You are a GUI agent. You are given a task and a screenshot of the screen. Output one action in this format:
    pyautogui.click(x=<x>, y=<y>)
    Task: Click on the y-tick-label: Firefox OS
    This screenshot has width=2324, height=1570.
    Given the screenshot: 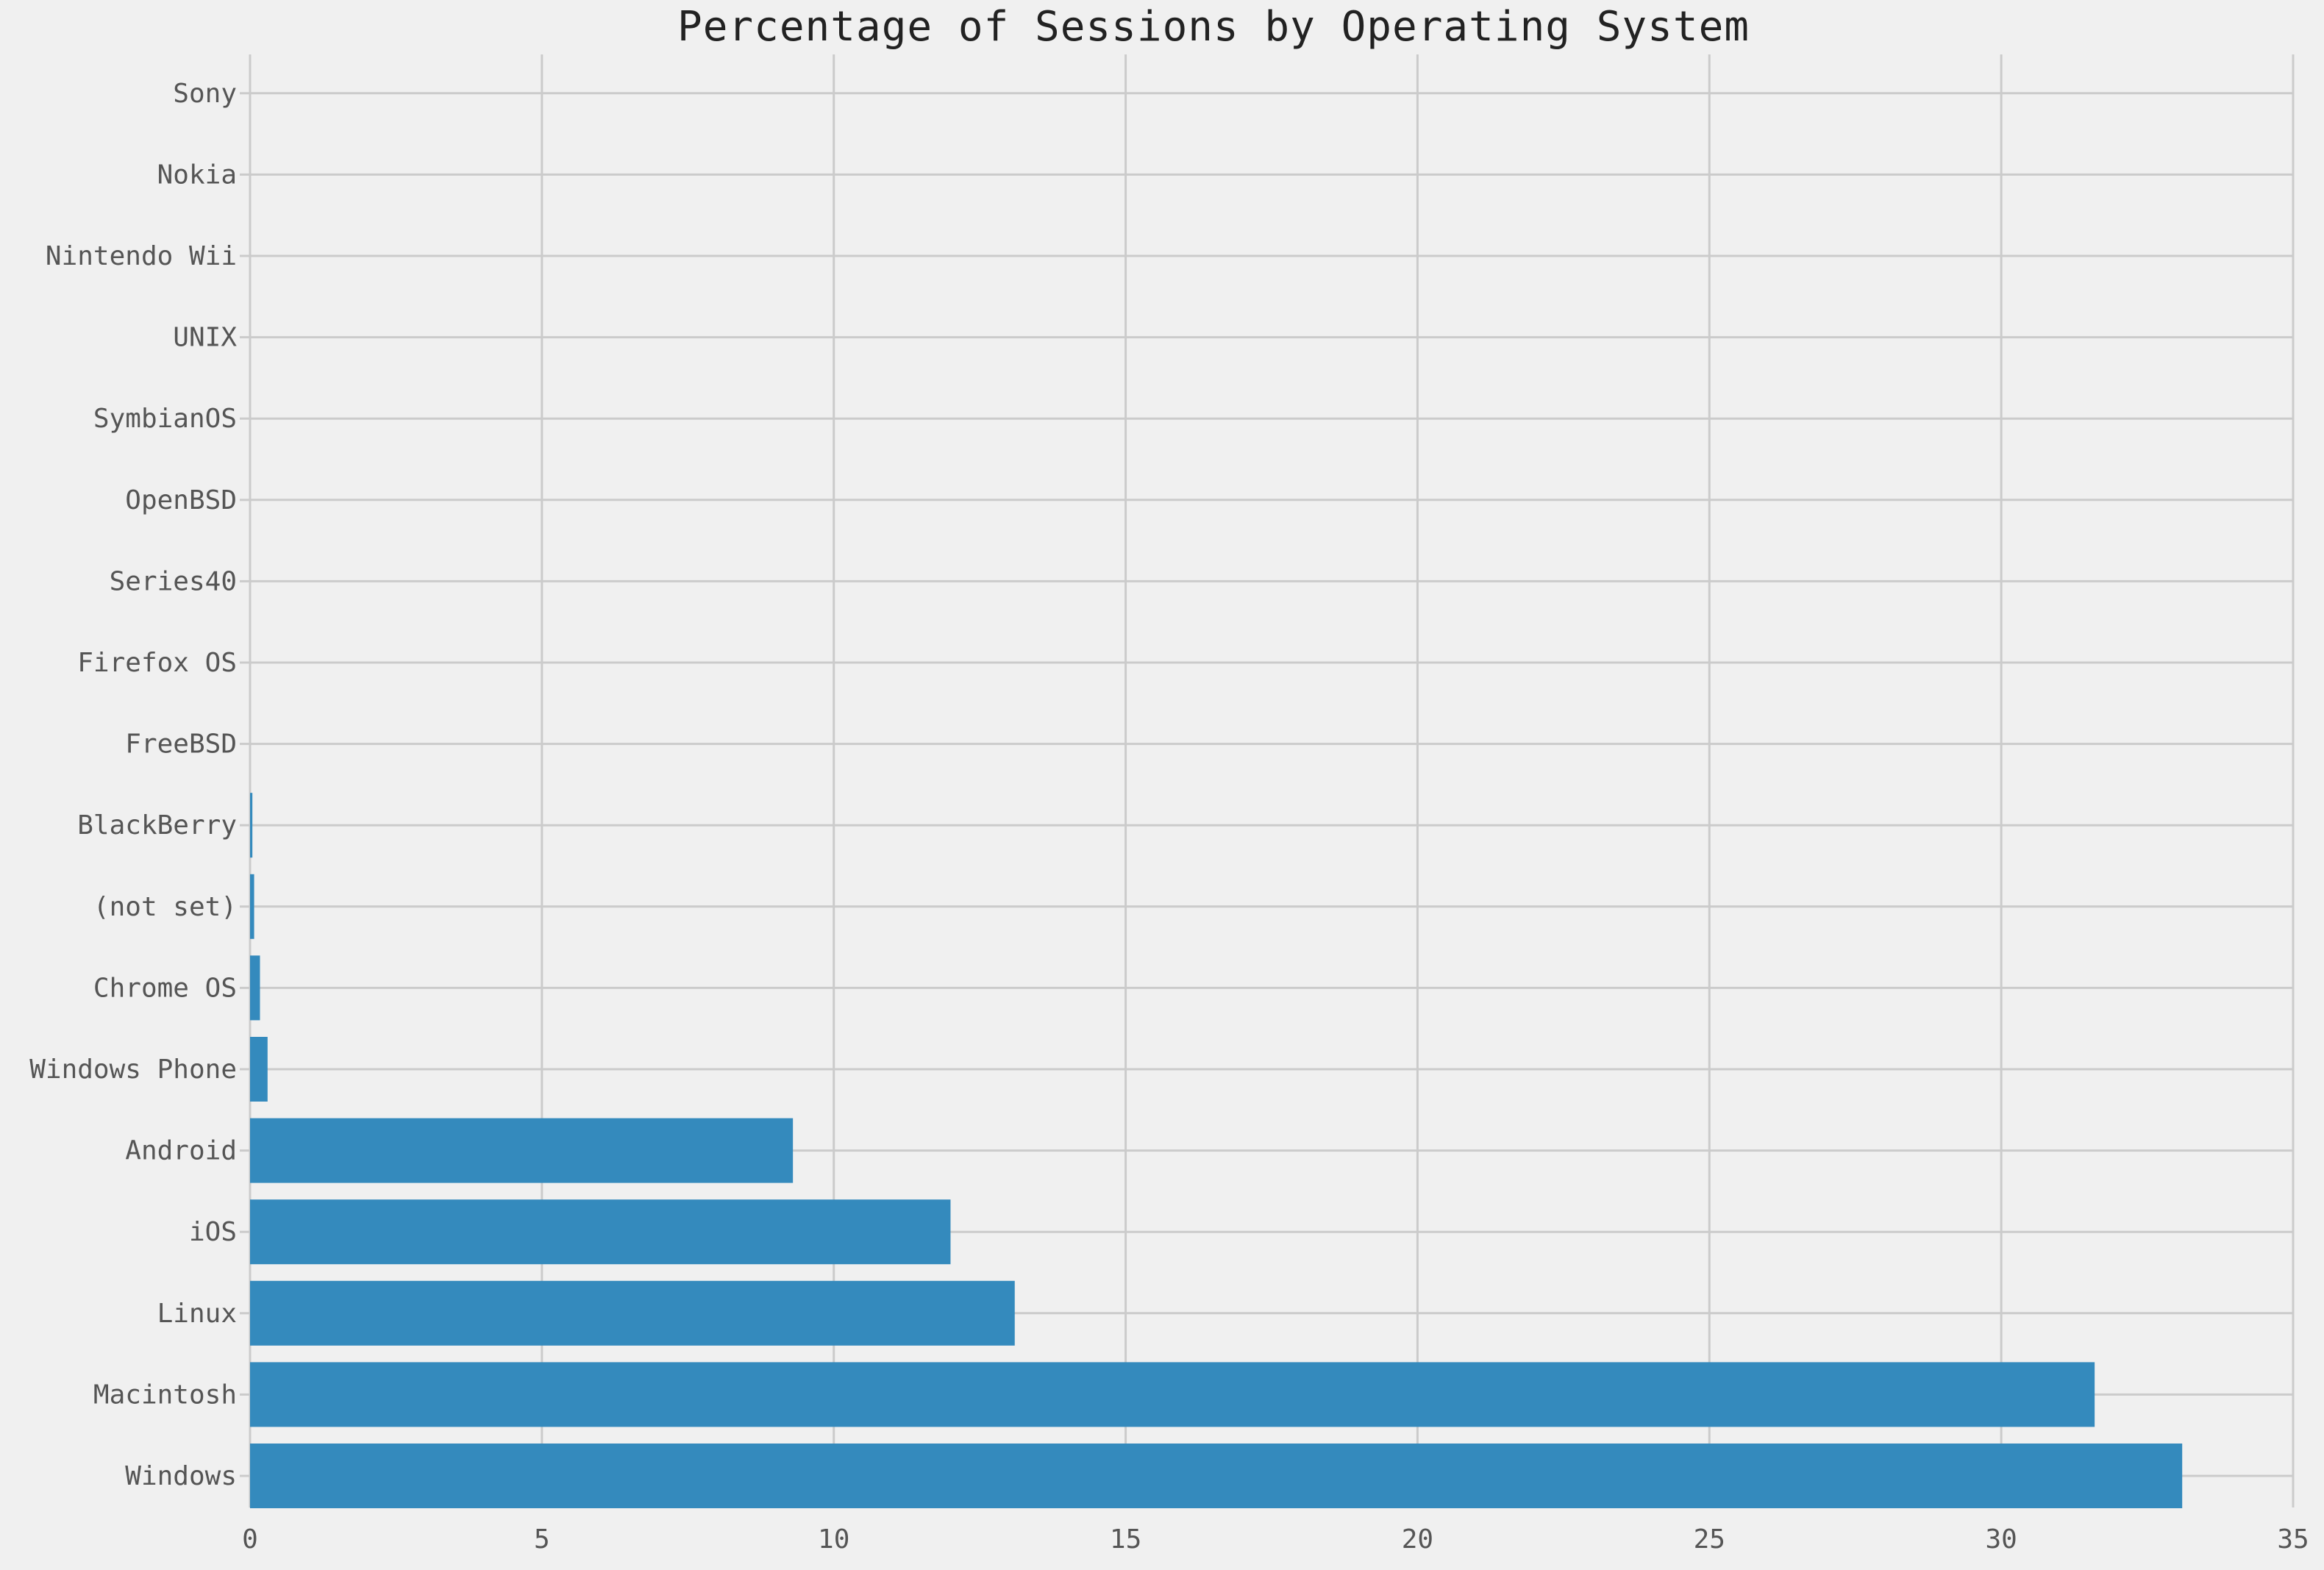 What is the action you would take?
    pyautogui.click(x=157, y=663)
    